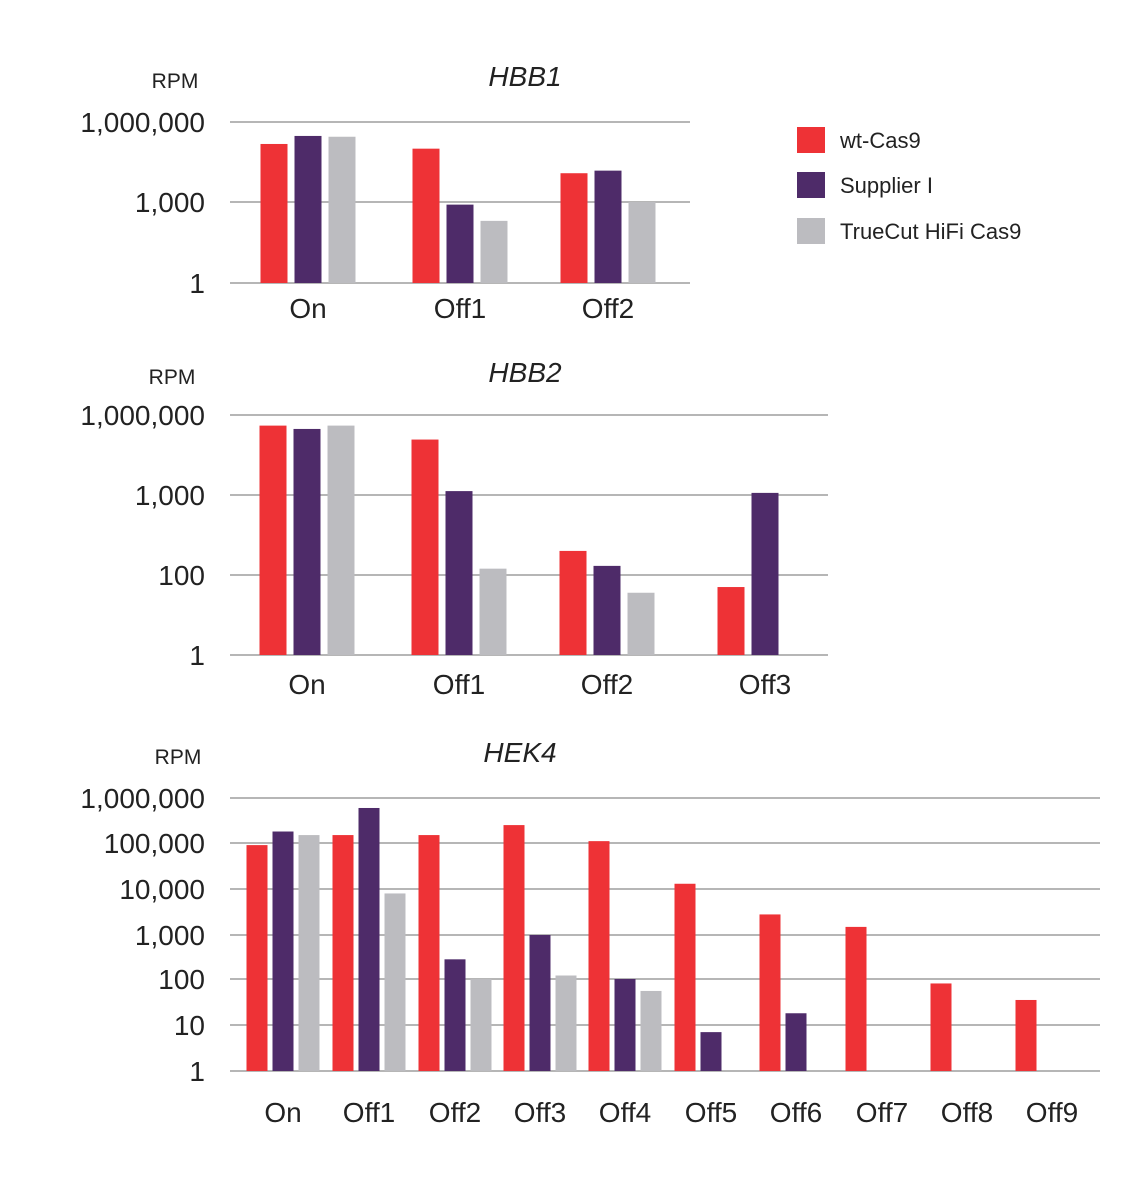 The image size is (1146, 1186). Describe the element at coordinates (967, 1112) in the screenshot. I see `x-tick-label: Off8` at that location.